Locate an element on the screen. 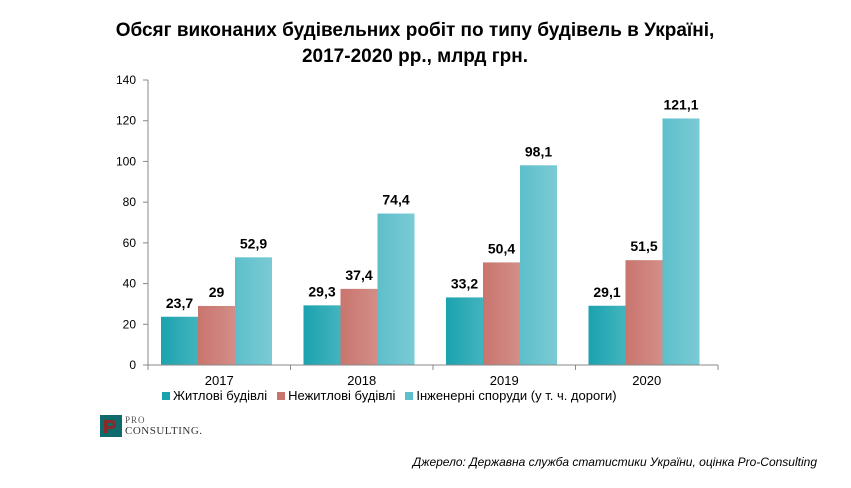  legend-swatch-engineering is located at coordinates (409, 395).